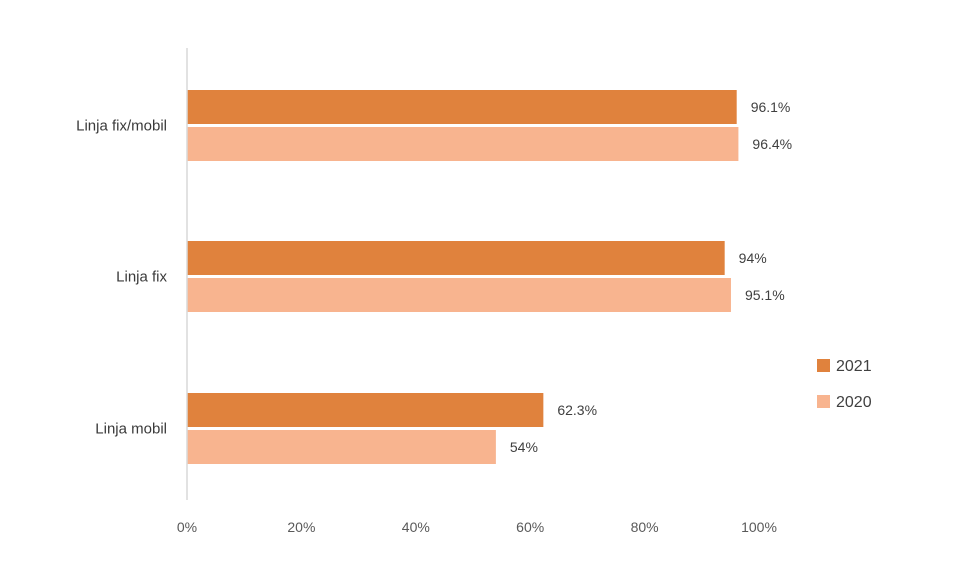 Image resolution: width=980 pixels, height=587 pixels. I want to click on x-tick-label-4: 60%, so click(530, 527).